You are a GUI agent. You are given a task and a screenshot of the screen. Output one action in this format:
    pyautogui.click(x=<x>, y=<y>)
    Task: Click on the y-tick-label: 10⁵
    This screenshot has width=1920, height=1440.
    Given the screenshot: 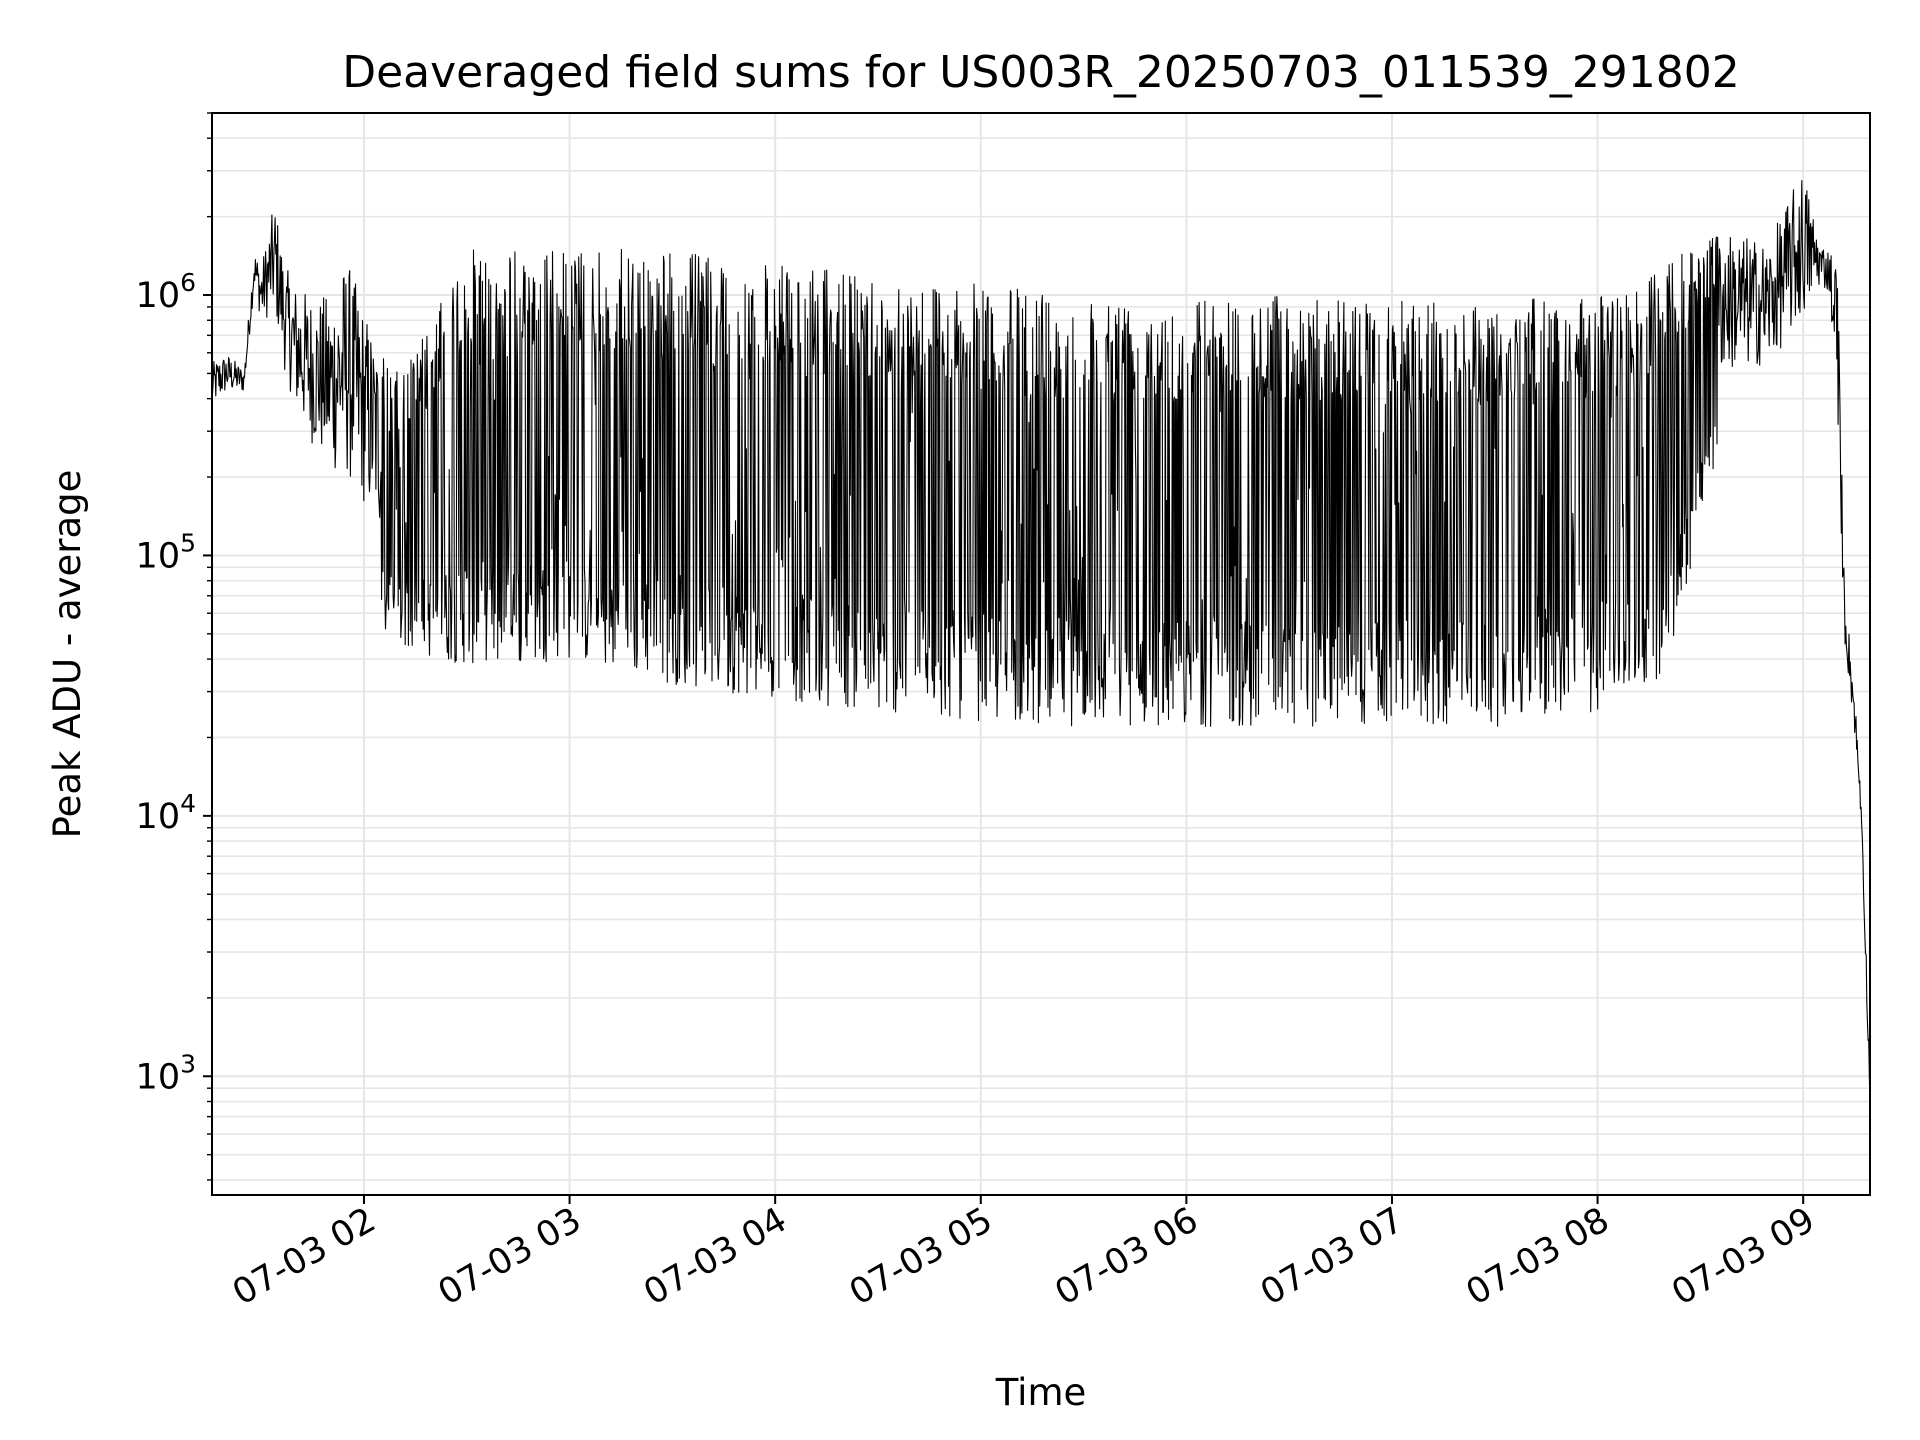 What is the action you would take?
    pyautogui.click(x=166, y=552)
    